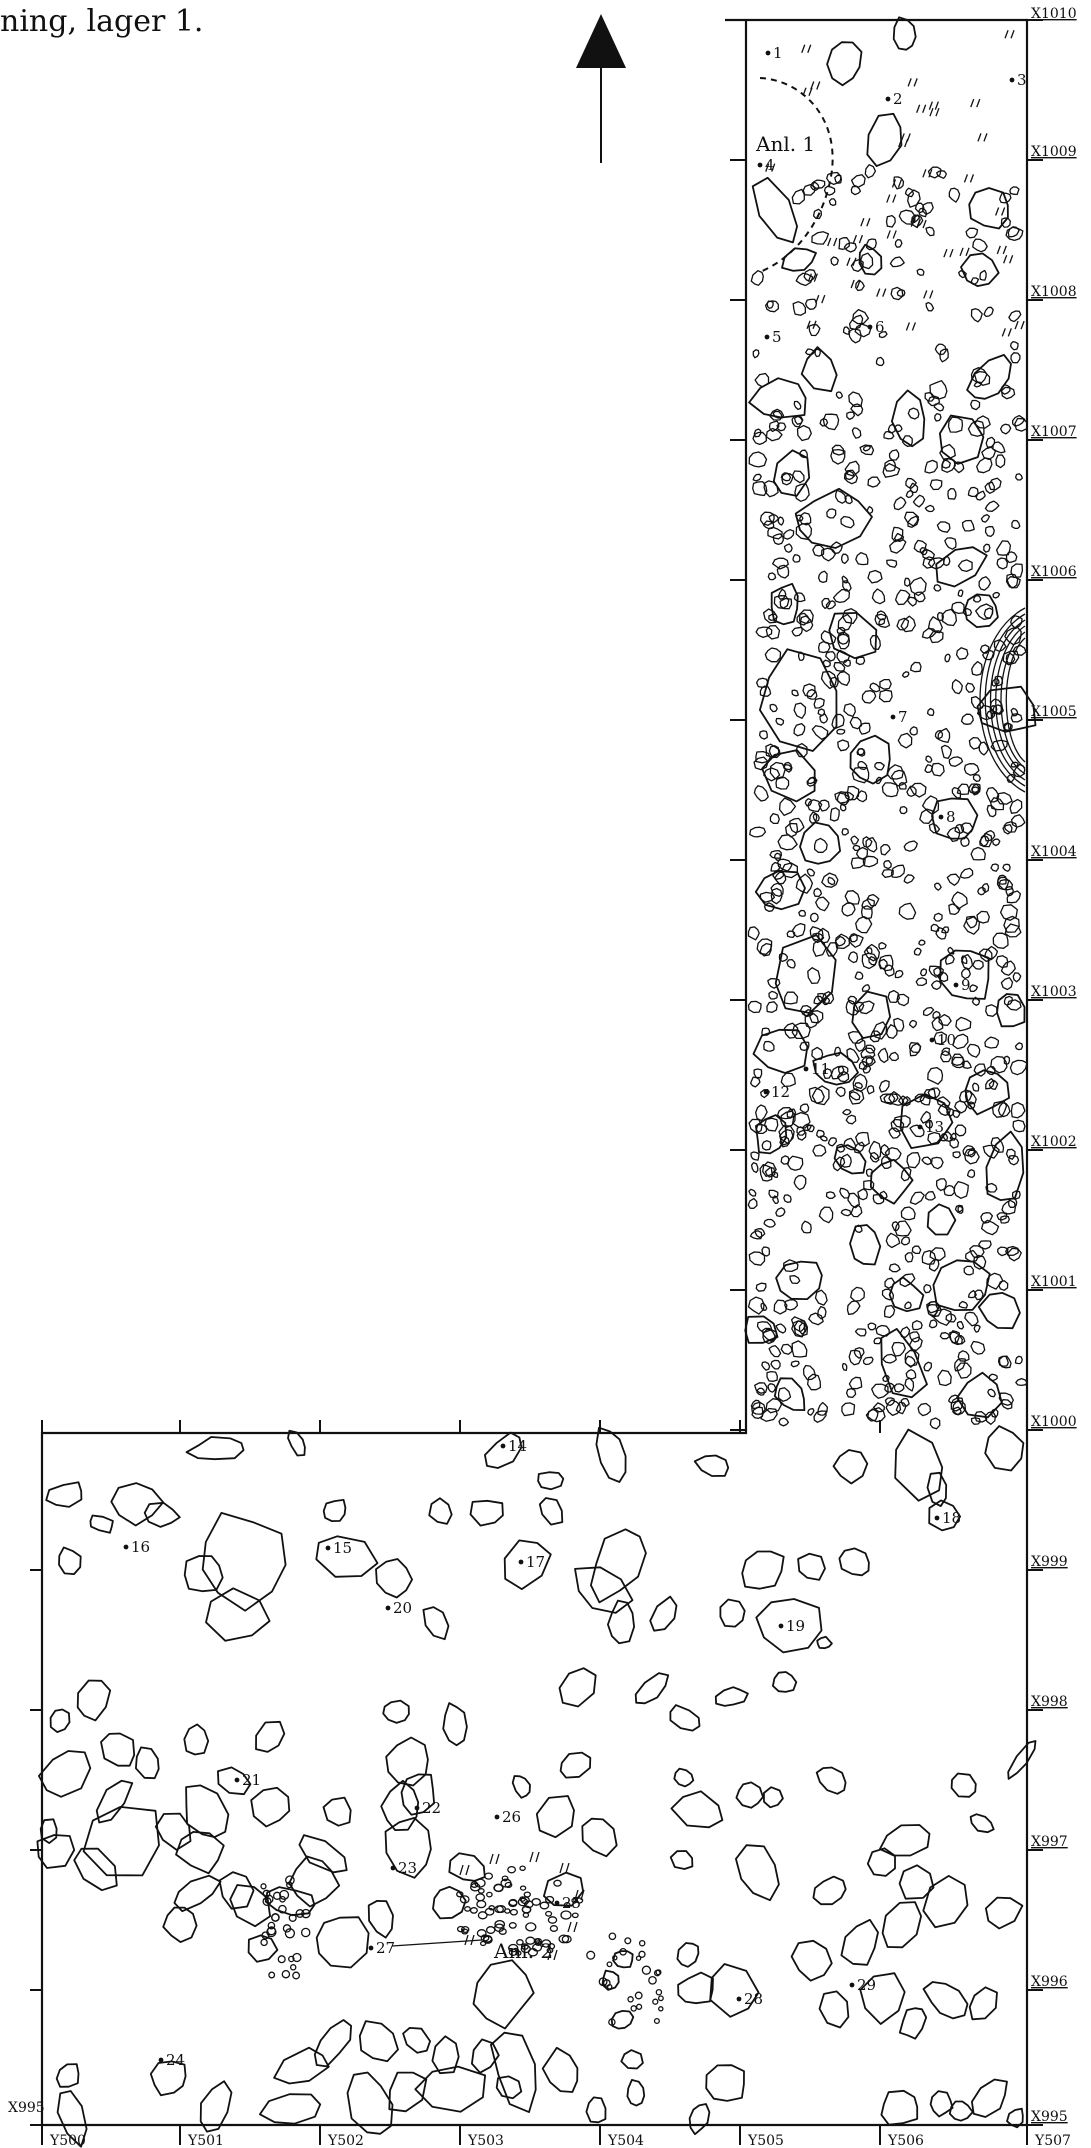  I want to click on grid-x-label: X1010, so click(1054, 14).